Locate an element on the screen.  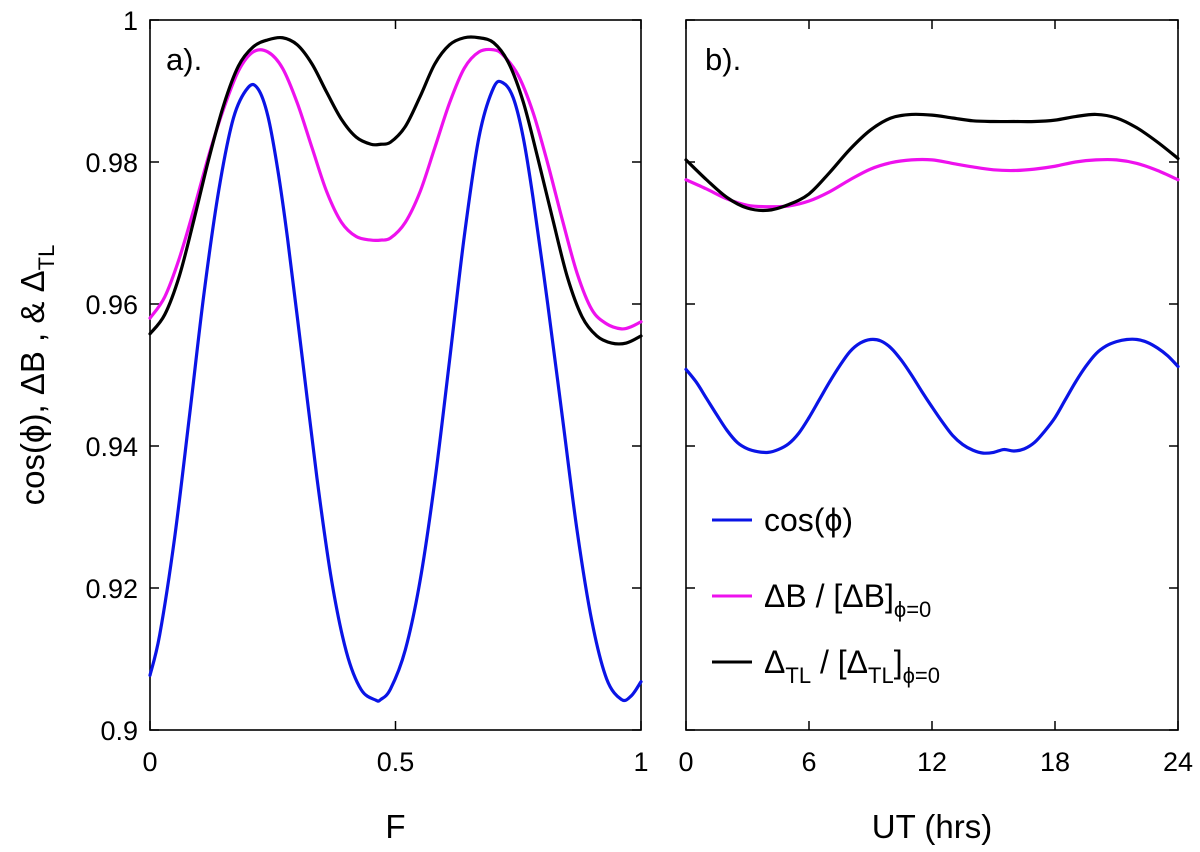
legend: cos(ϕ) ΔB / [ΔB]ϕ=0 ΔTL / [ΔTL]ϕ=0 is located at coordinates (826, 595).